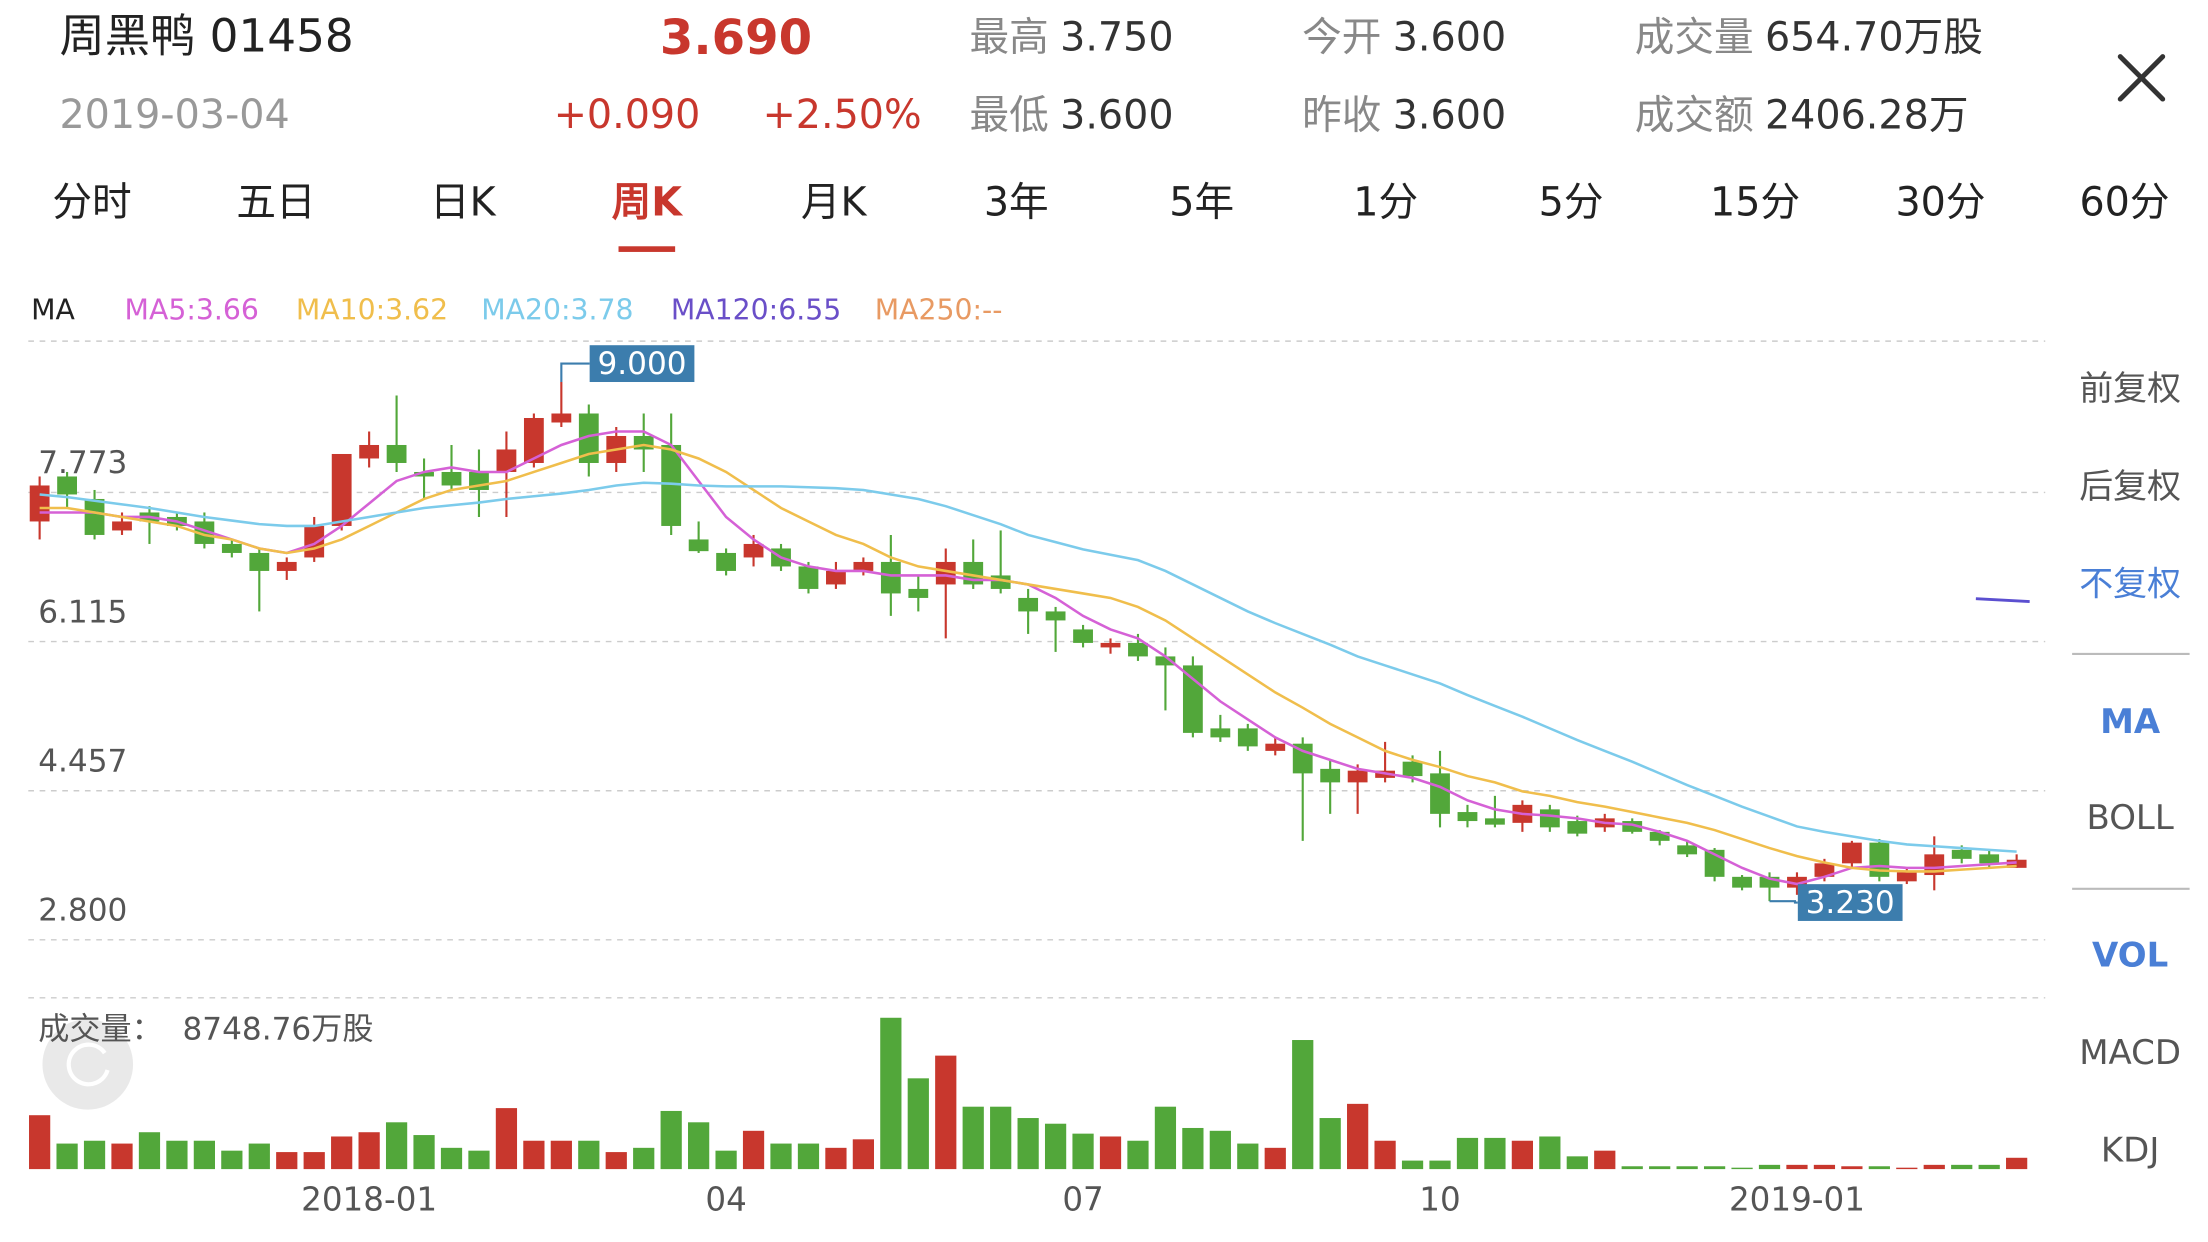 The height and width of the screenshot is (1242, 2208). Describe the element at coordinates (939, 309) in the screenshot. I see `legend-entry: MA250:--` at that location.